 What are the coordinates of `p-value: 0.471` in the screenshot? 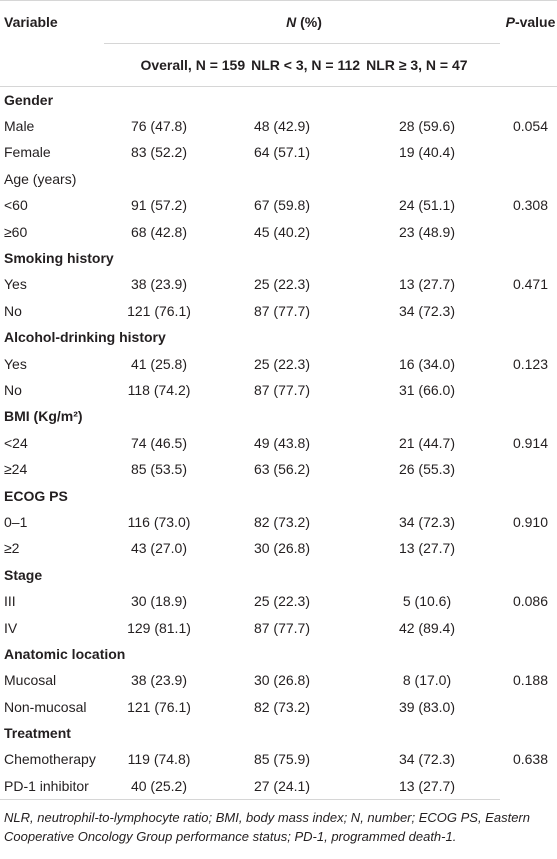 It's located at (530, 284).